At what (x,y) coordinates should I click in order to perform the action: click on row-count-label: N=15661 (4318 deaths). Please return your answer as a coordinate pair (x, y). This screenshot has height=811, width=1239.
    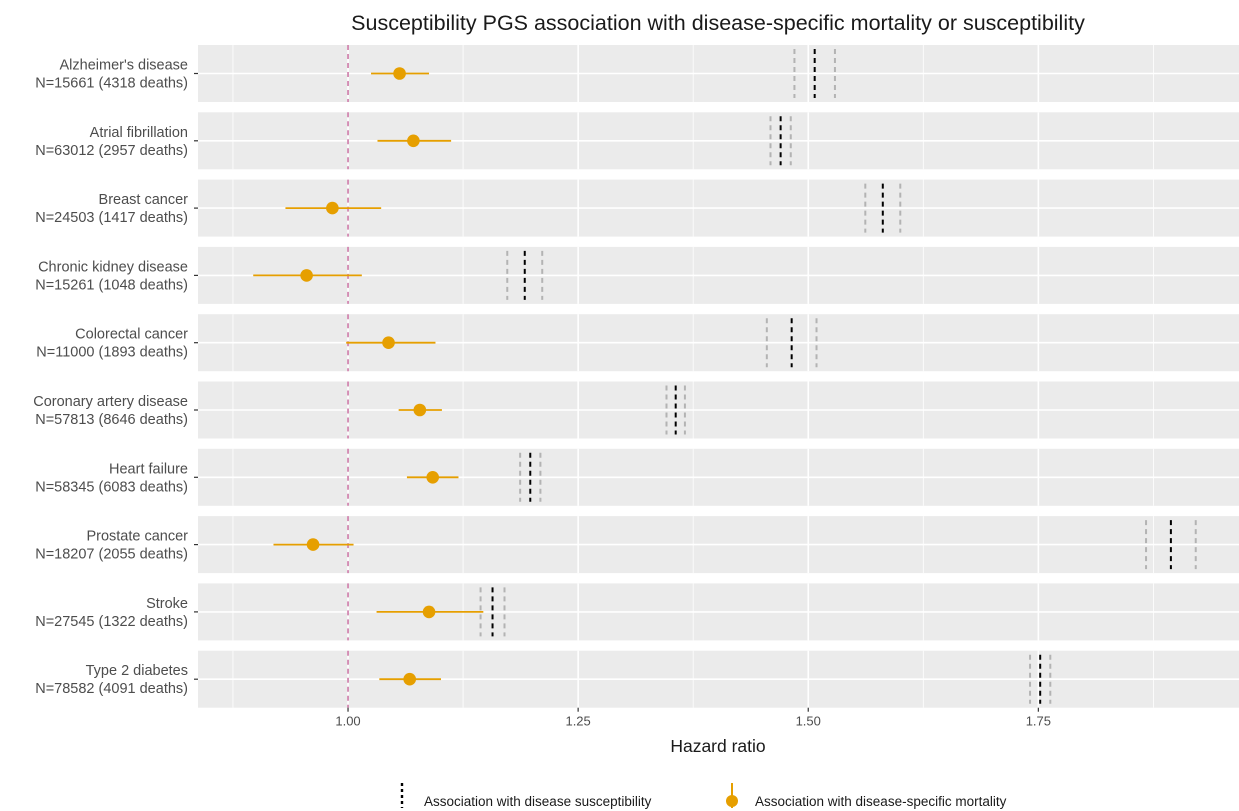
    Looking at the image, I should click on (111, 84).